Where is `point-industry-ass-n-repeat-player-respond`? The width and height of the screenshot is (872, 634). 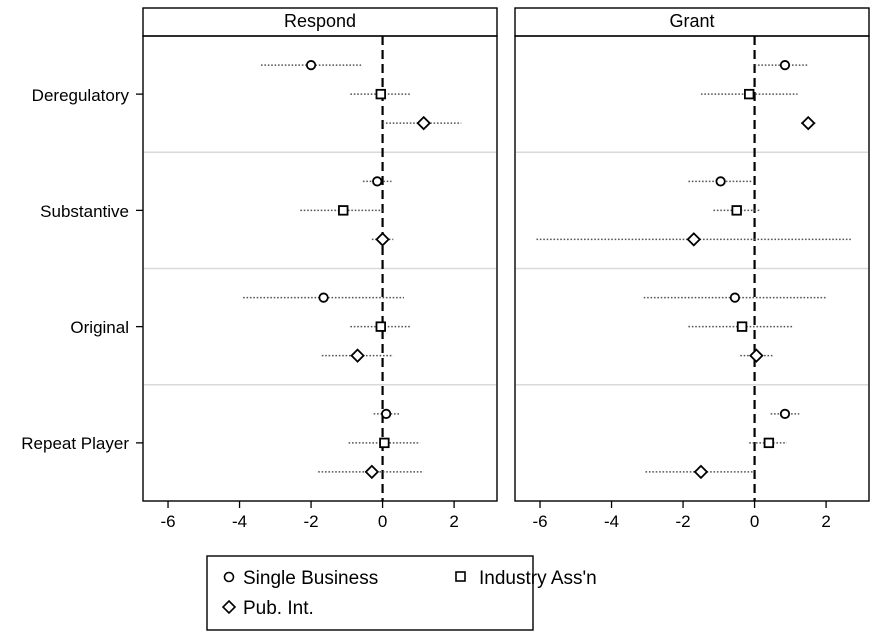
point-industry-ass-n-repeat-player-respond is located at coordinates (384, 443).